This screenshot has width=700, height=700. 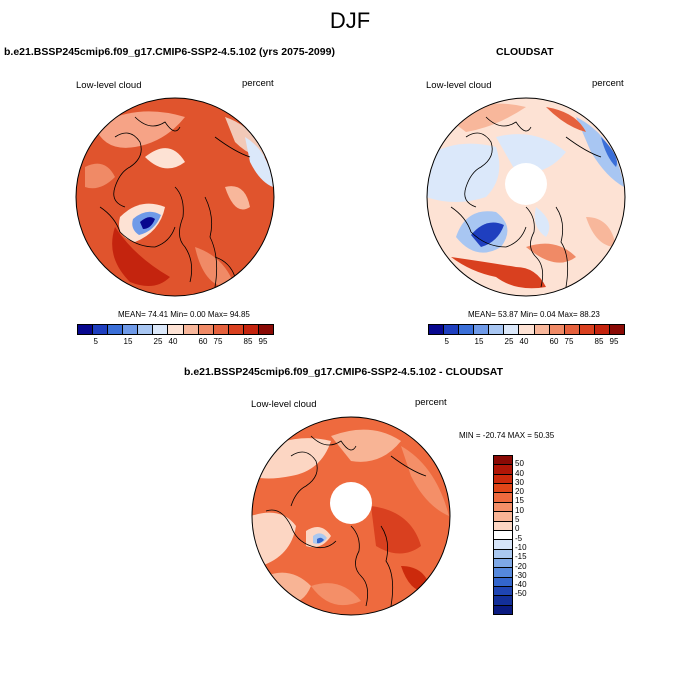 I want to click on panel-2-variable: Low-level cloud, so click(x=459, y=85).